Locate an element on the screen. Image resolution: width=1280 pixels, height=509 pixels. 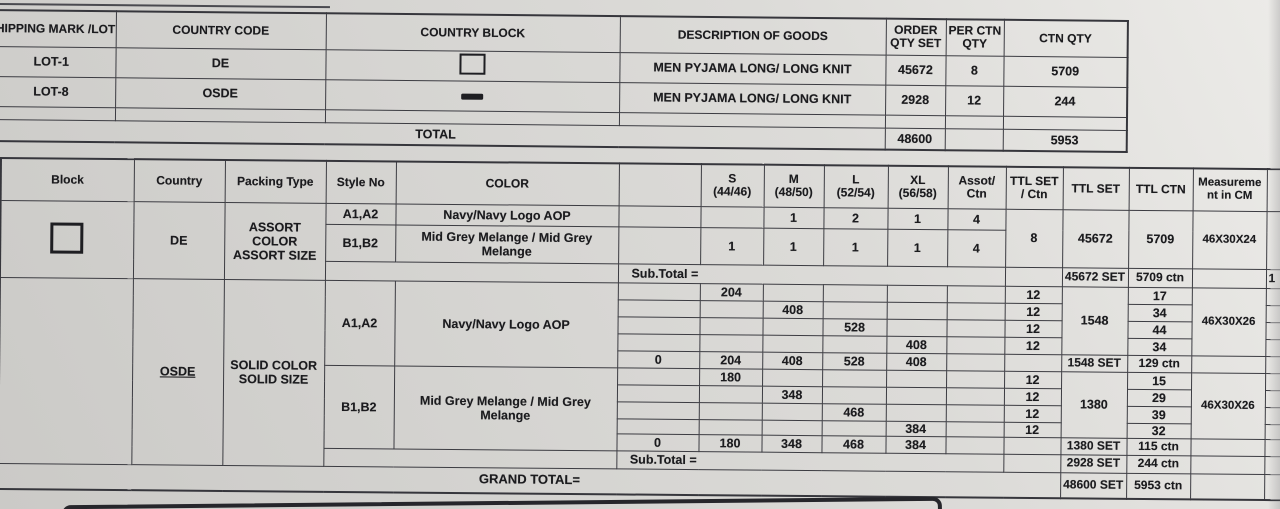
osde-country-cell: OSDE is located at coordinates (177, 371).